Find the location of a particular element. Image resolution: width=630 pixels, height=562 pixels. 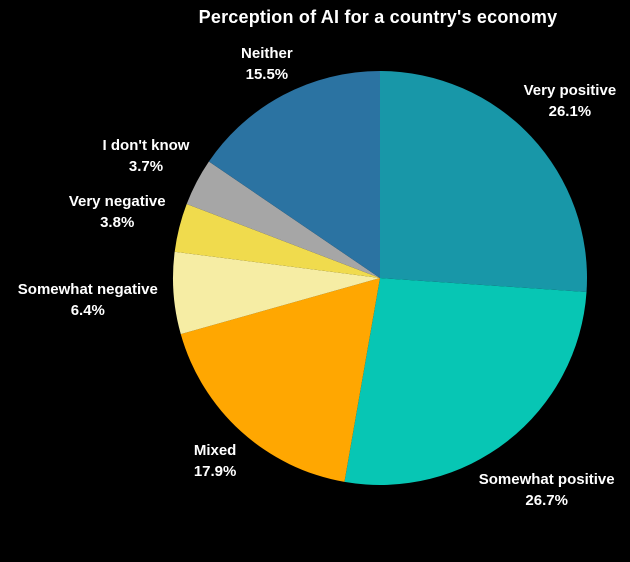

pie-slice-very-positive is located at coordinates (484, 181).